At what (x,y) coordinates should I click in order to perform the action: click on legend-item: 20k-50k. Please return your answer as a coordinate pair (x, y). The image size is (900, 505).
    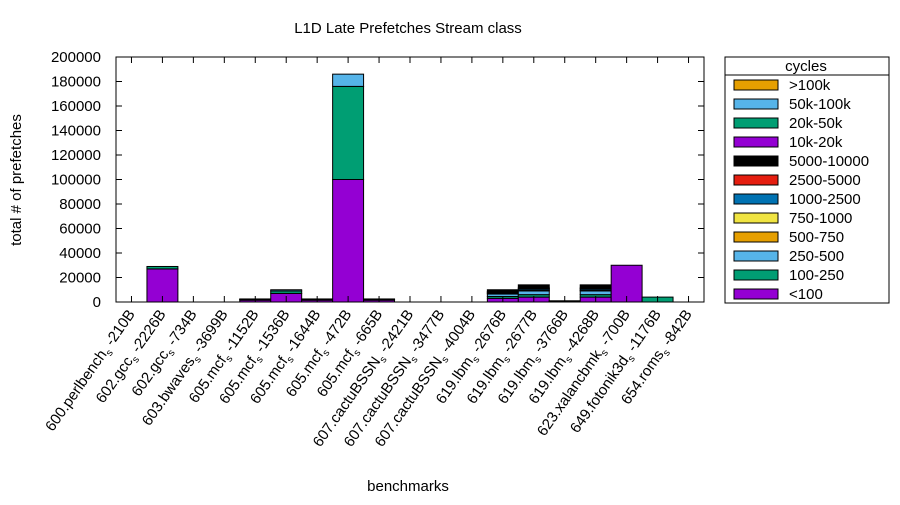
    Looking at the image, I should click on (788, 123).